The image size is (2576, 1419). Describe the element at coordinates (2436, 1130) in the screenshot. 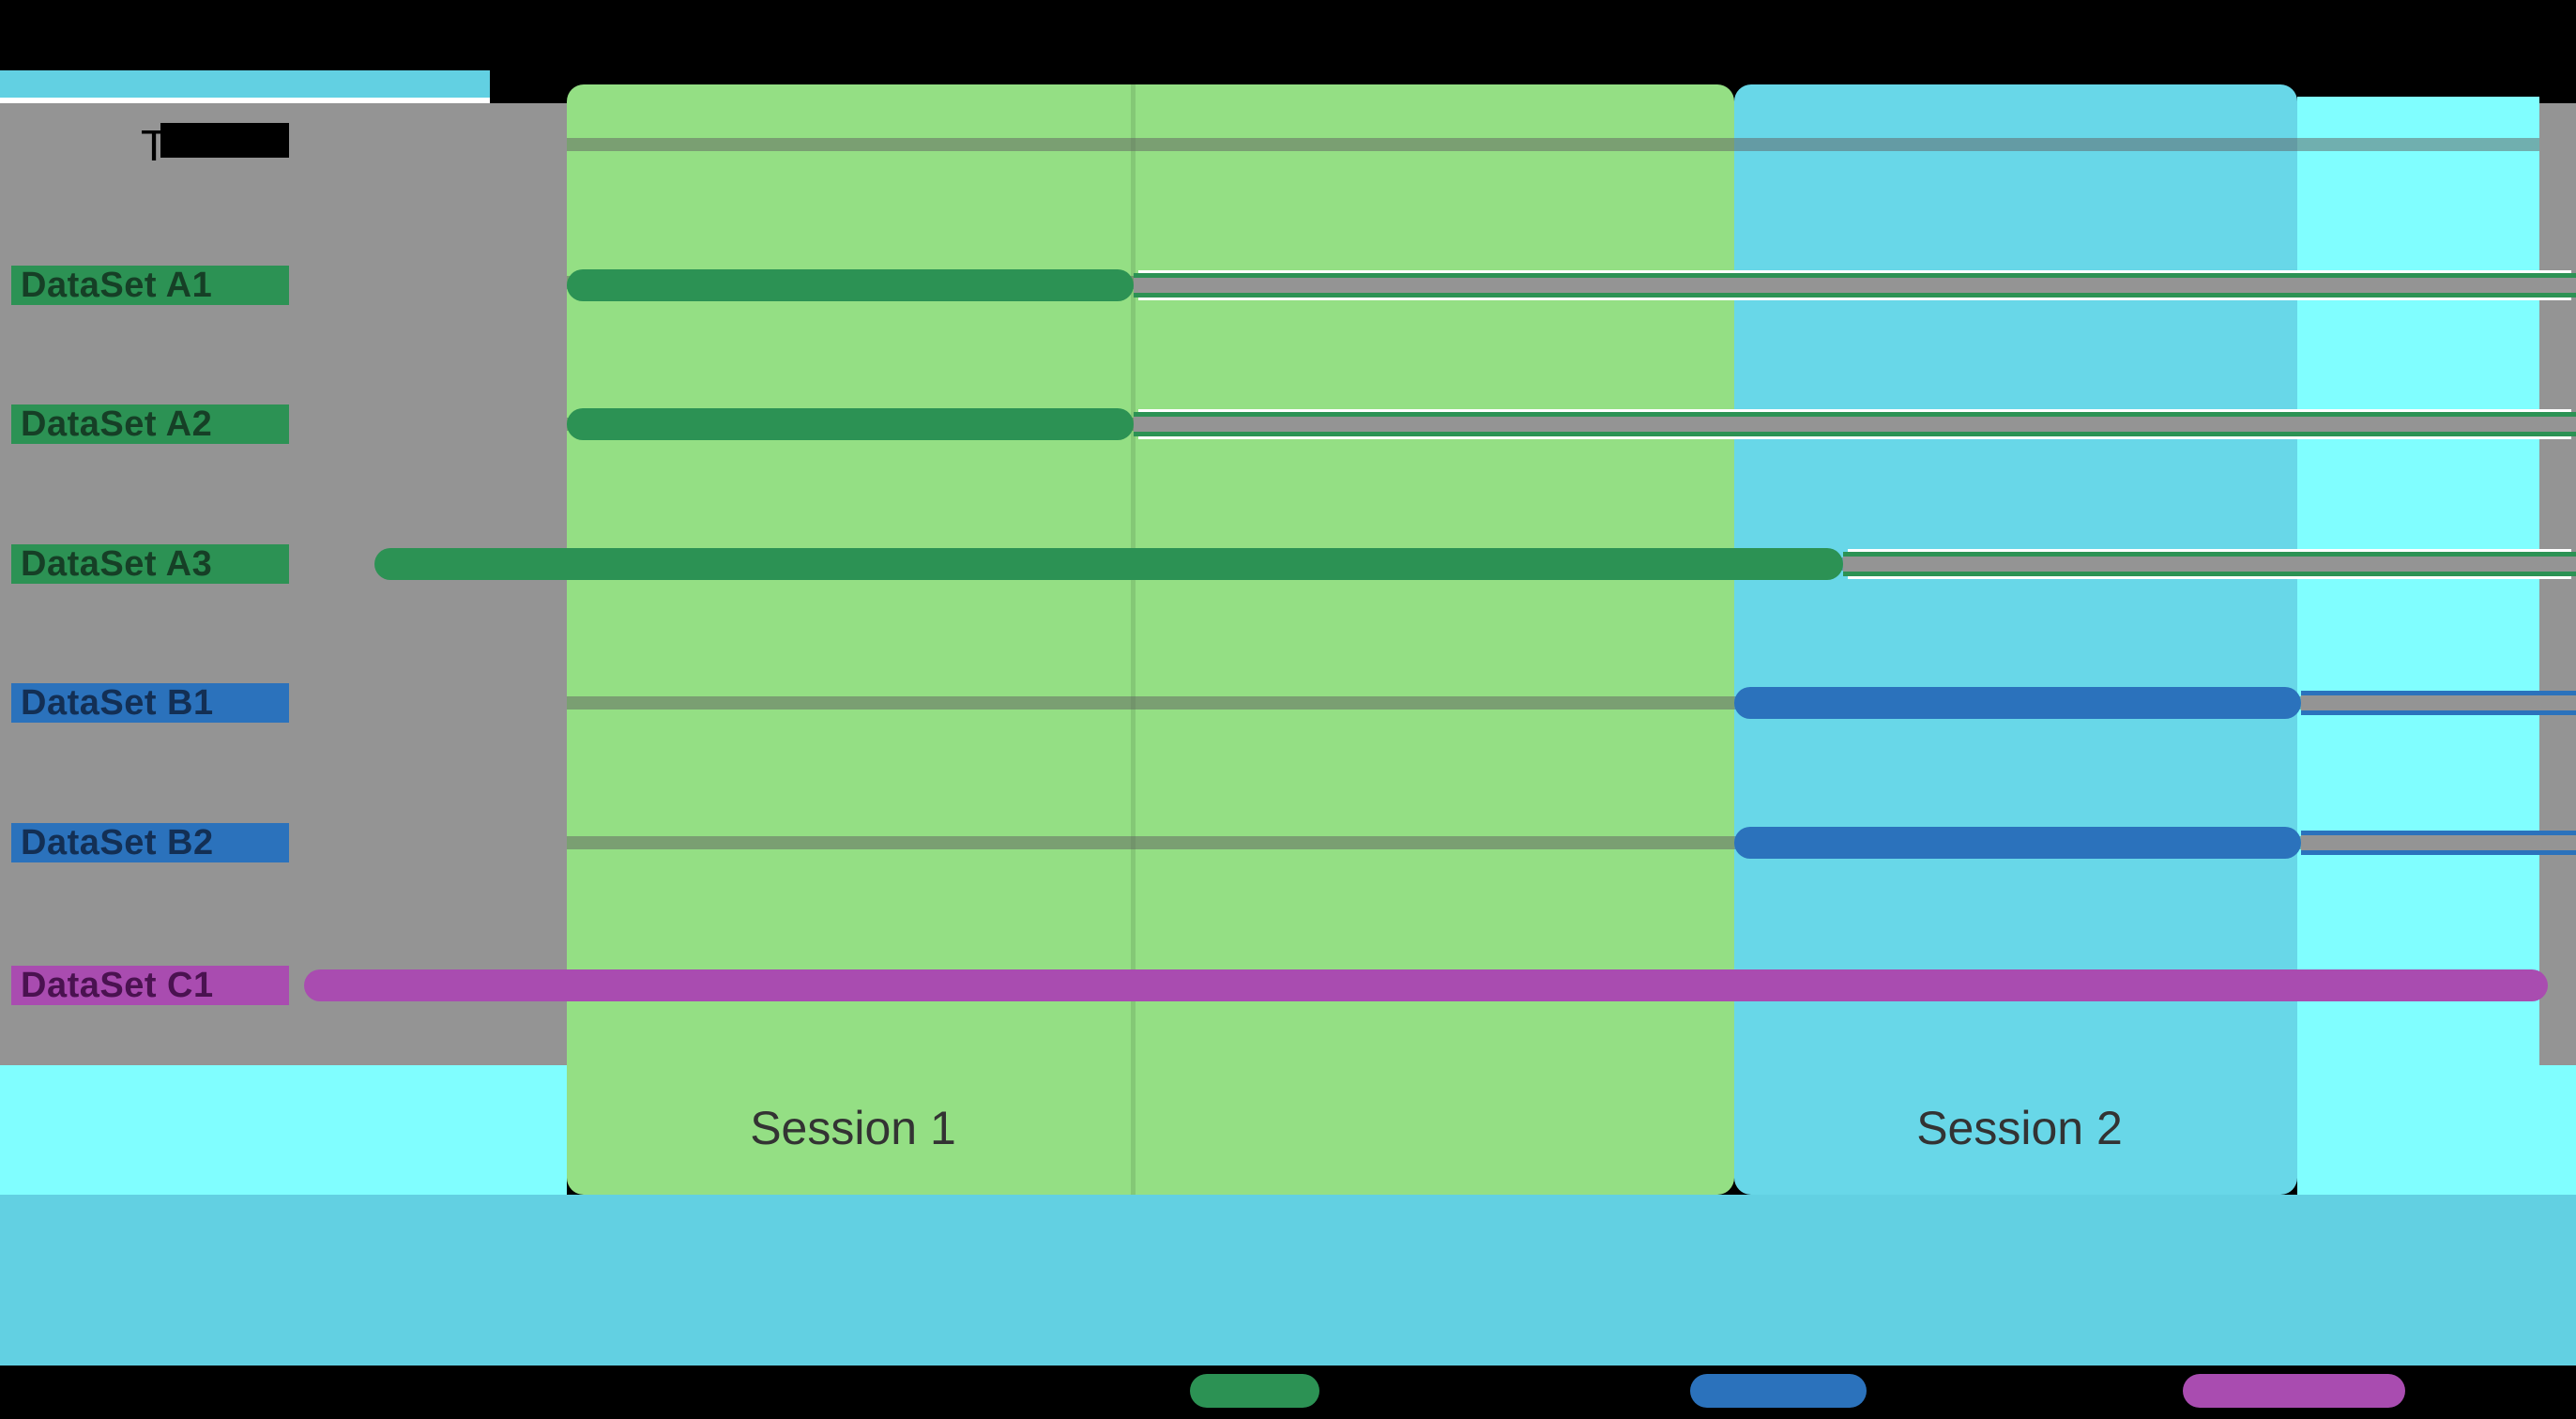

I see `right-bright-cyan-band-bottom` at that location.